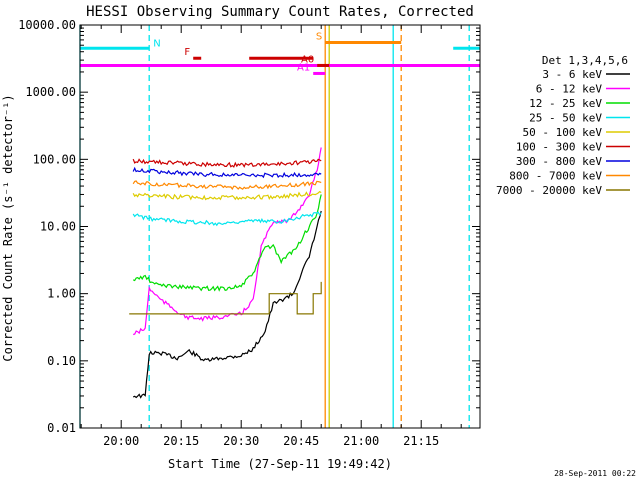  I want to click on x-tick-label: 21:15, so click(421, 441).